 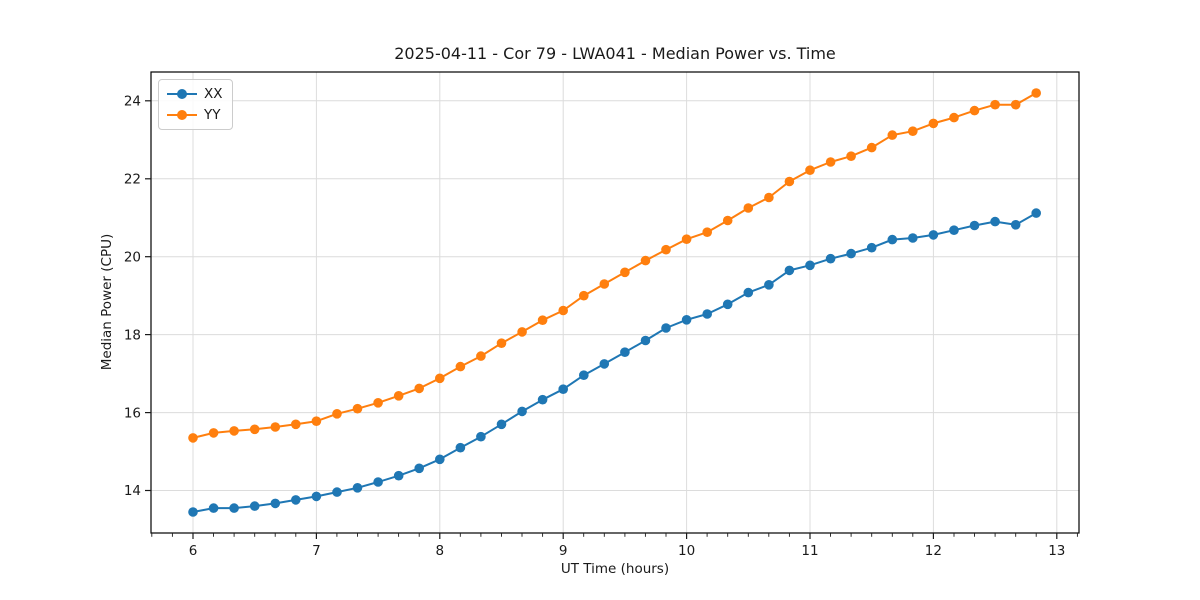 What do you see at coordinates (107, 302) in the screenshot?
I see `y-axis-label: Median Power (CPU)` at bounding box center [107, 302].